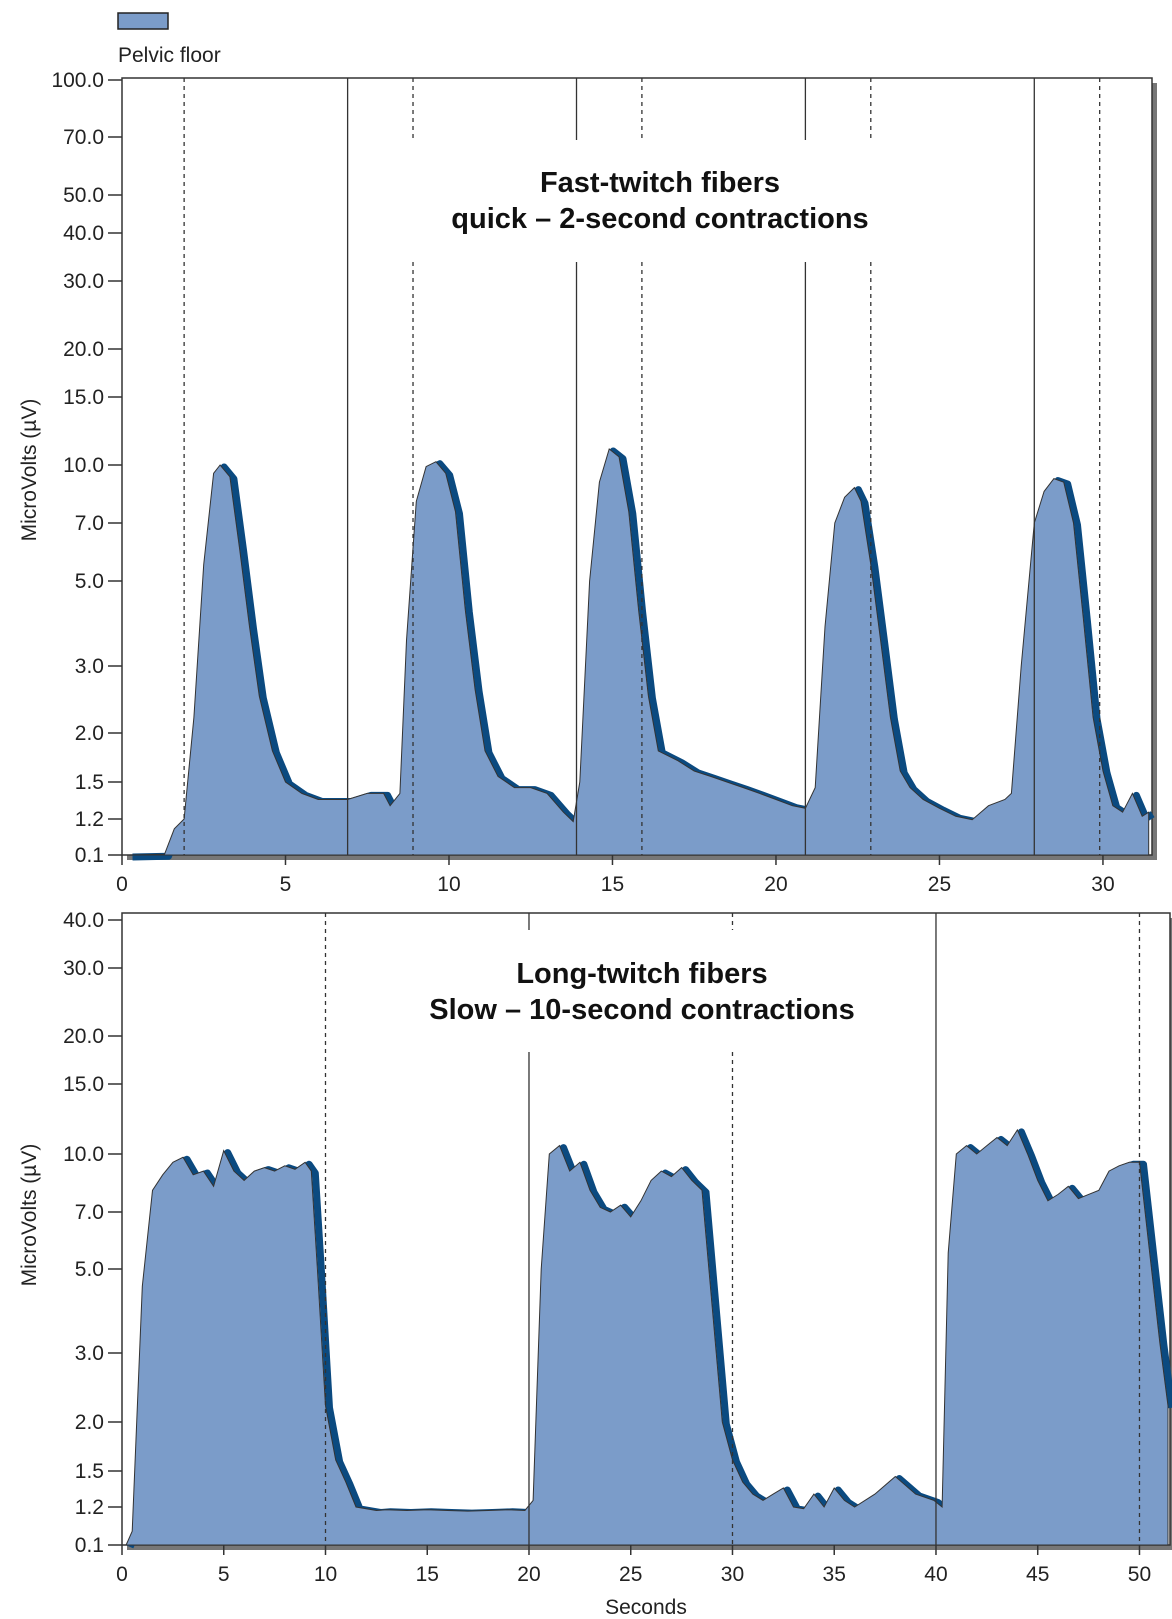 Image resolution: width=1172 pixels, height=1619 pixels. I want to click on x-tick-label: 45, so click(1037, 1574).